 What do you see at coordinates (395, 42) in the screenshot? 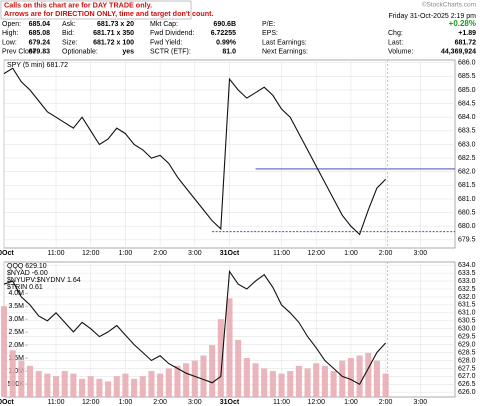
I see `quote-label: Last:` at bounding box center [395, 42].